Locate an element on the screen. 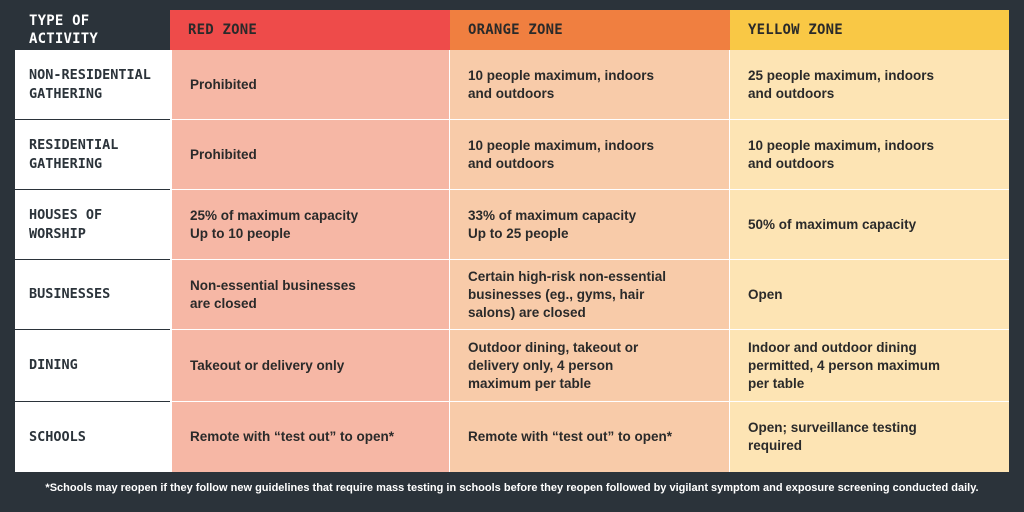 This screenshot has height=512, width=1024. red-zone-cell: 25% of maximum capacity Up to 10 people is located at coordinates (310, 225).